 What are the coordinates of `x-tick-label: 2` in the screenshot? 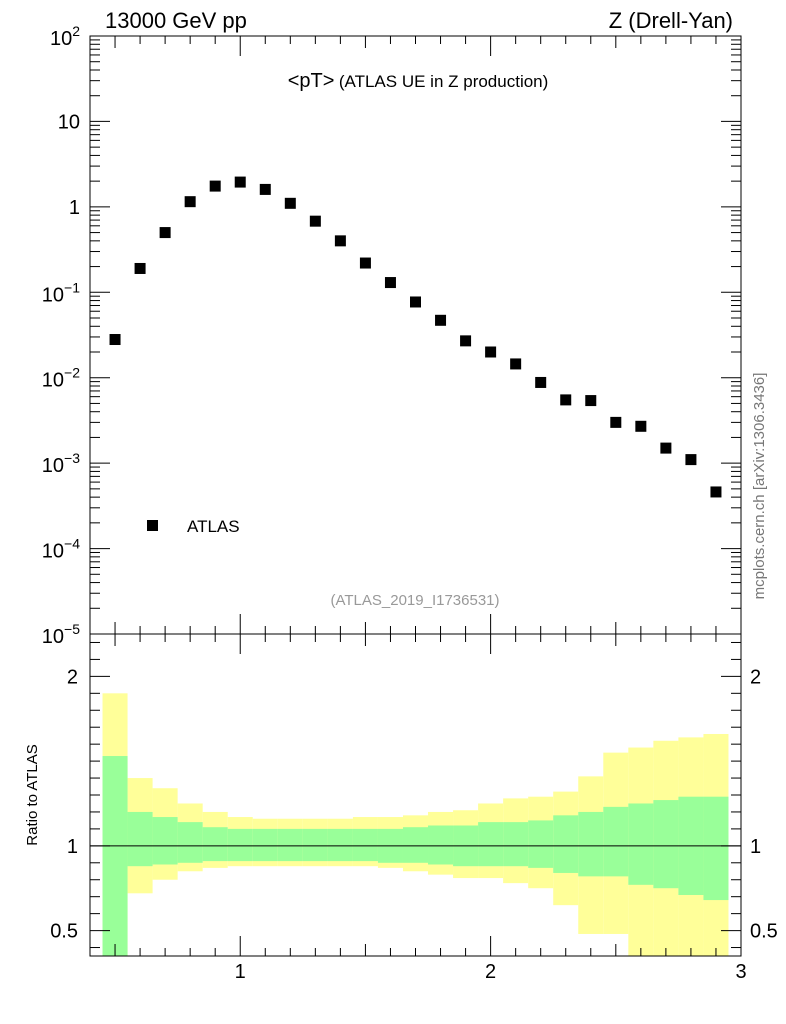 It's located at (490, 972).